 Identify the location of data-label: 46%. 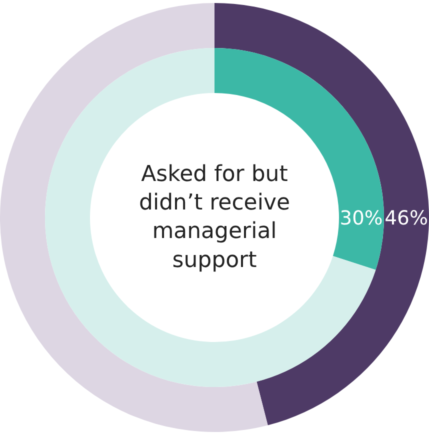
(406, 218).